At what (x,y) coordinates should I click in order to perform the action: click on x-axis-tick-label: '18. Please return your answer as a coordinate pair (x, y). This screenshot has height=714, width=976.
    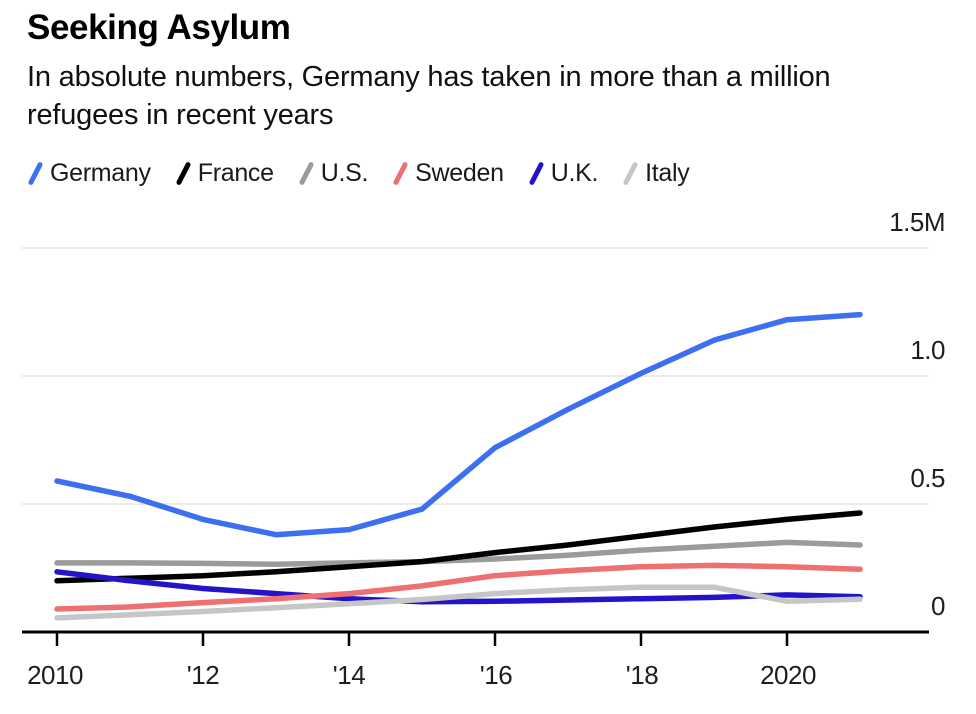
    Looking at the image, I should click on (642, 675).